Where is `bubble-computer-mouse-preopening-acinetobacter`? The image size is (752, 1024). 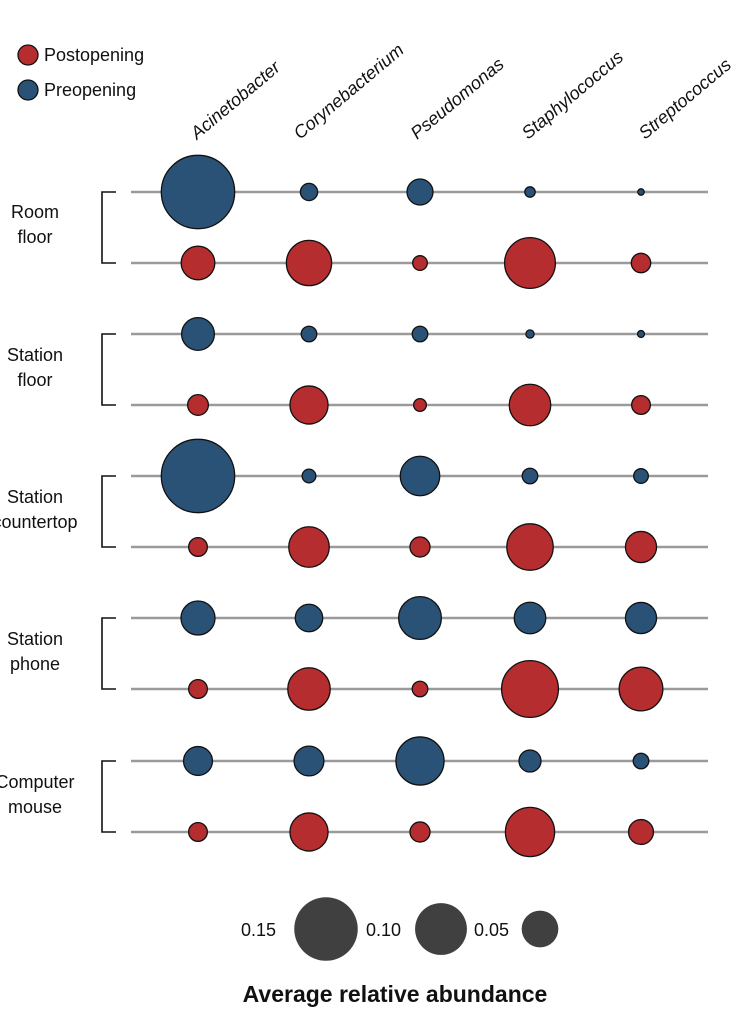
bubble-computer-mouse-preopening-acinetobacter is located at coordinates (198, 761).